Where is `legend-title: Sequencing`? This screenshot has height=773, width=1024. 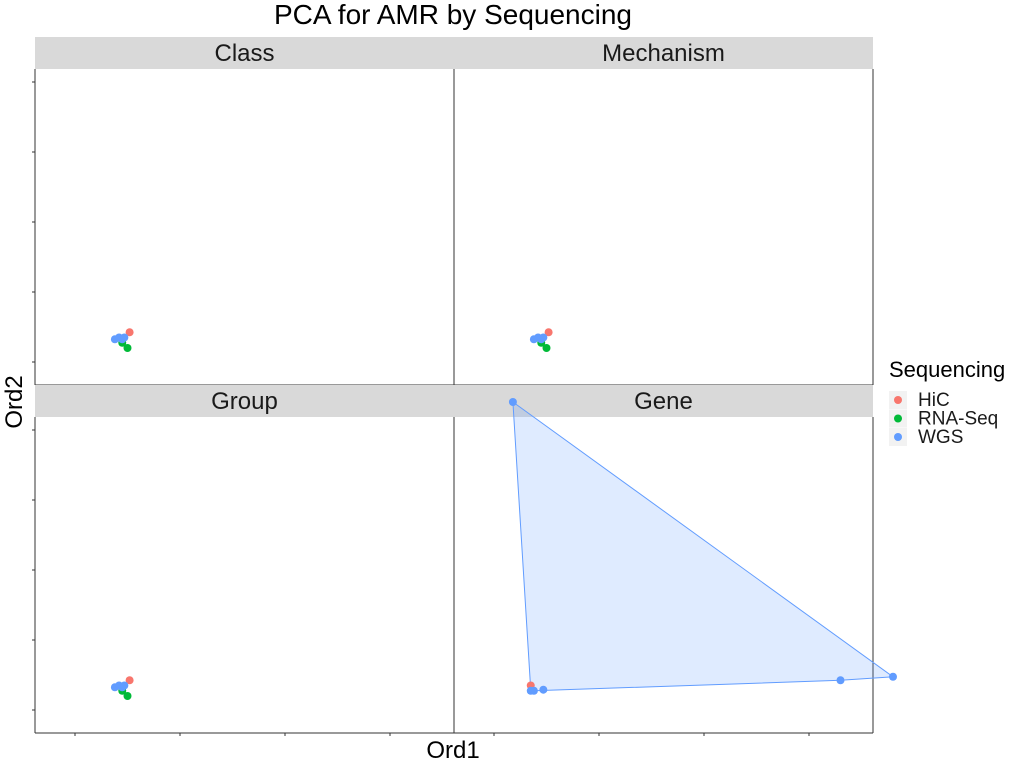
legend-title: Sequencing is located at coordinates (947, 369).